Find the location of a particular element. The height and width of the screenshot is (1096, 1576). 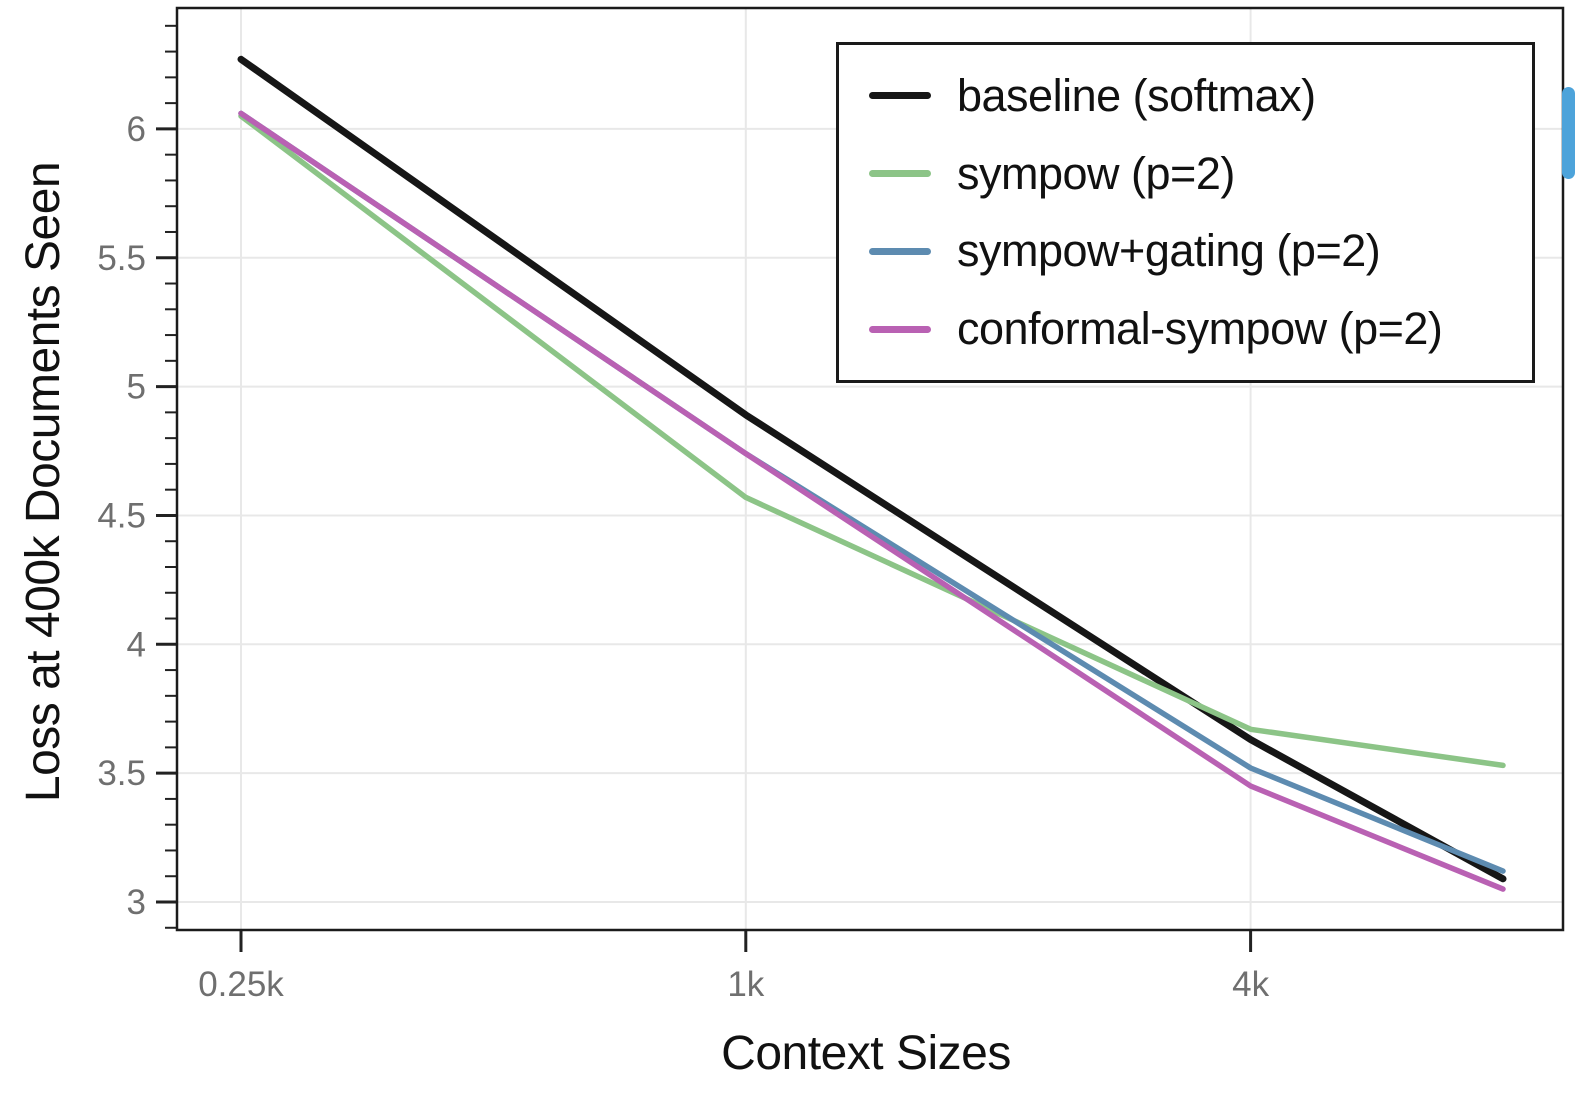

y-tick-label: 3 is located at coordinates (136, 902).